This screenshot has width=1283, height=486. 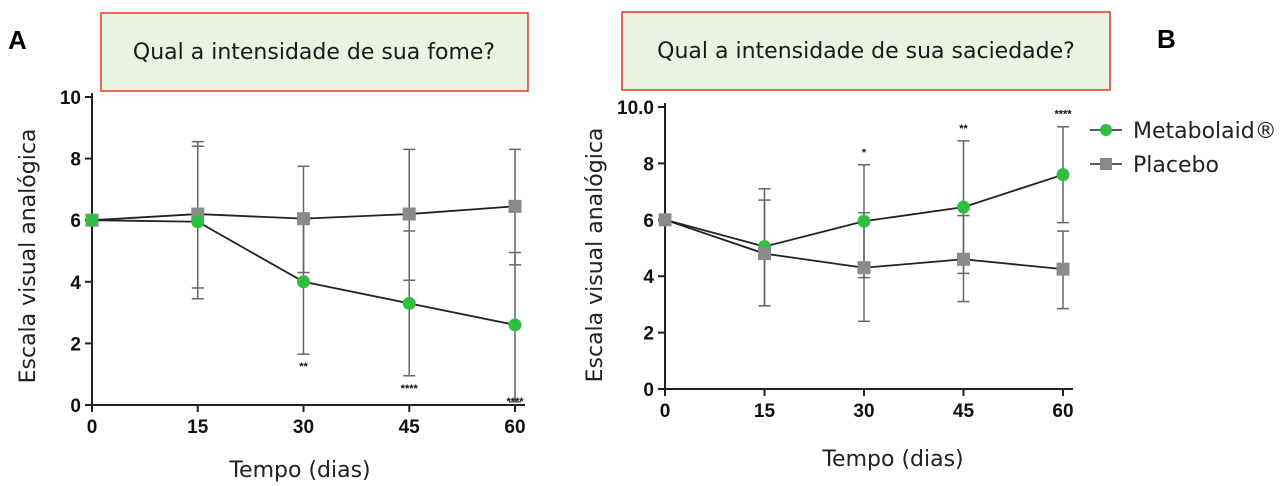 What do you see at coordinates (892, 459) in the screenshot?
I see `x-axis-label-b: Tempo (dias)` at bounding box center [892, 459].